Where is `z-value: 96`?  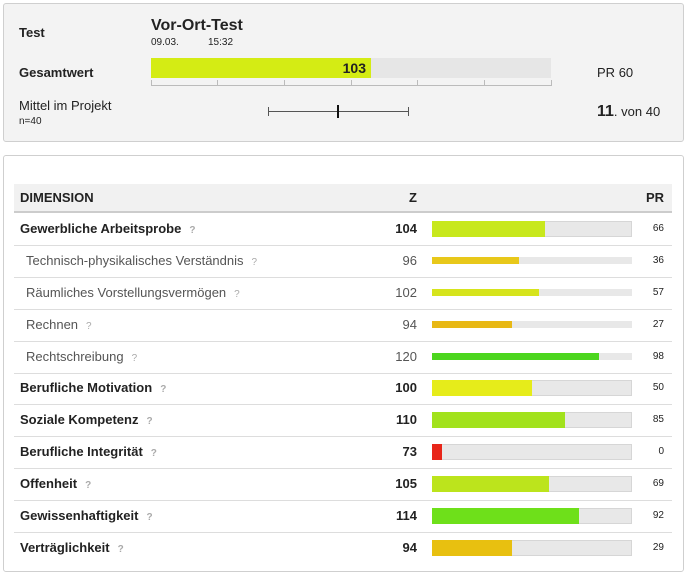 z-value: 96 is located at coordinates (409, 260).